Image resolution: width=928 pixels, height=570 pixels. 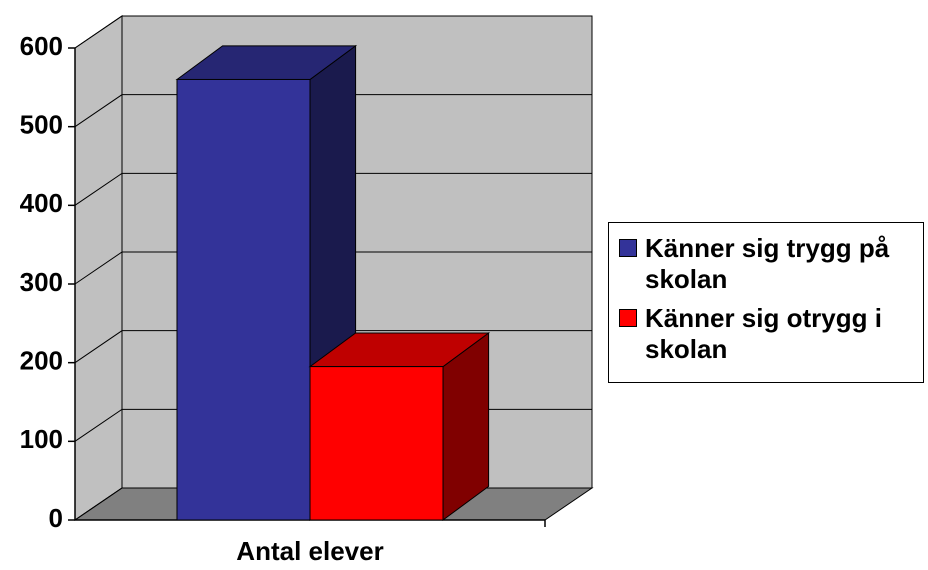 What do you see at coordinates (41, 46) in the screenshot?
I see `y-tick-label: 600` at bounding box center [41, 46].